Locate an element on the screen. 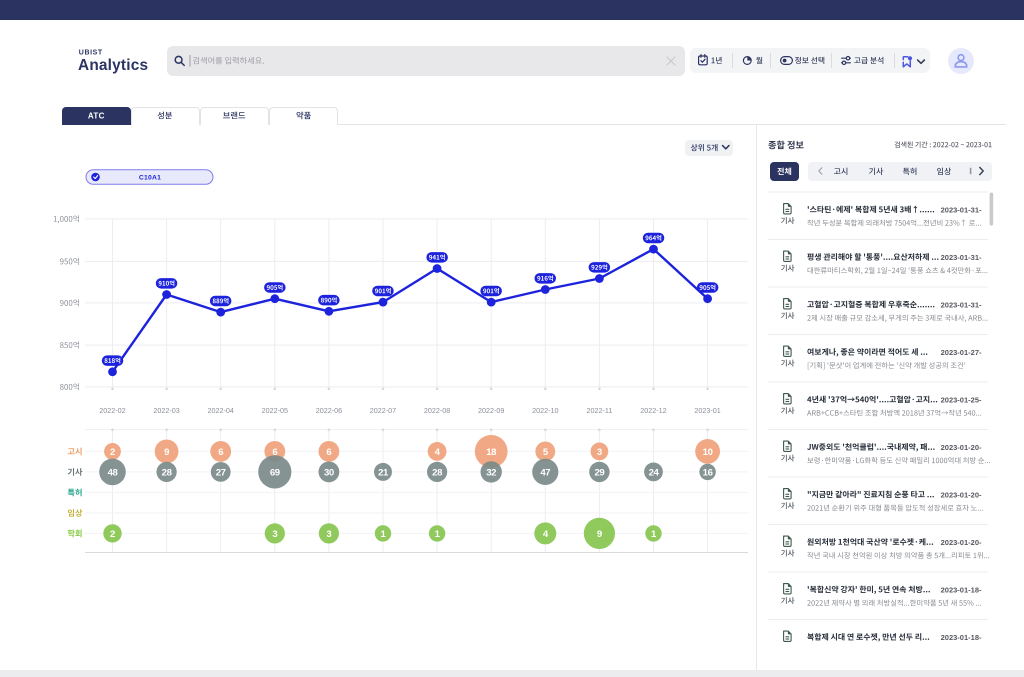 The image size is (1024, 677). svg-text: 29 is located at coordinates (599, 473).